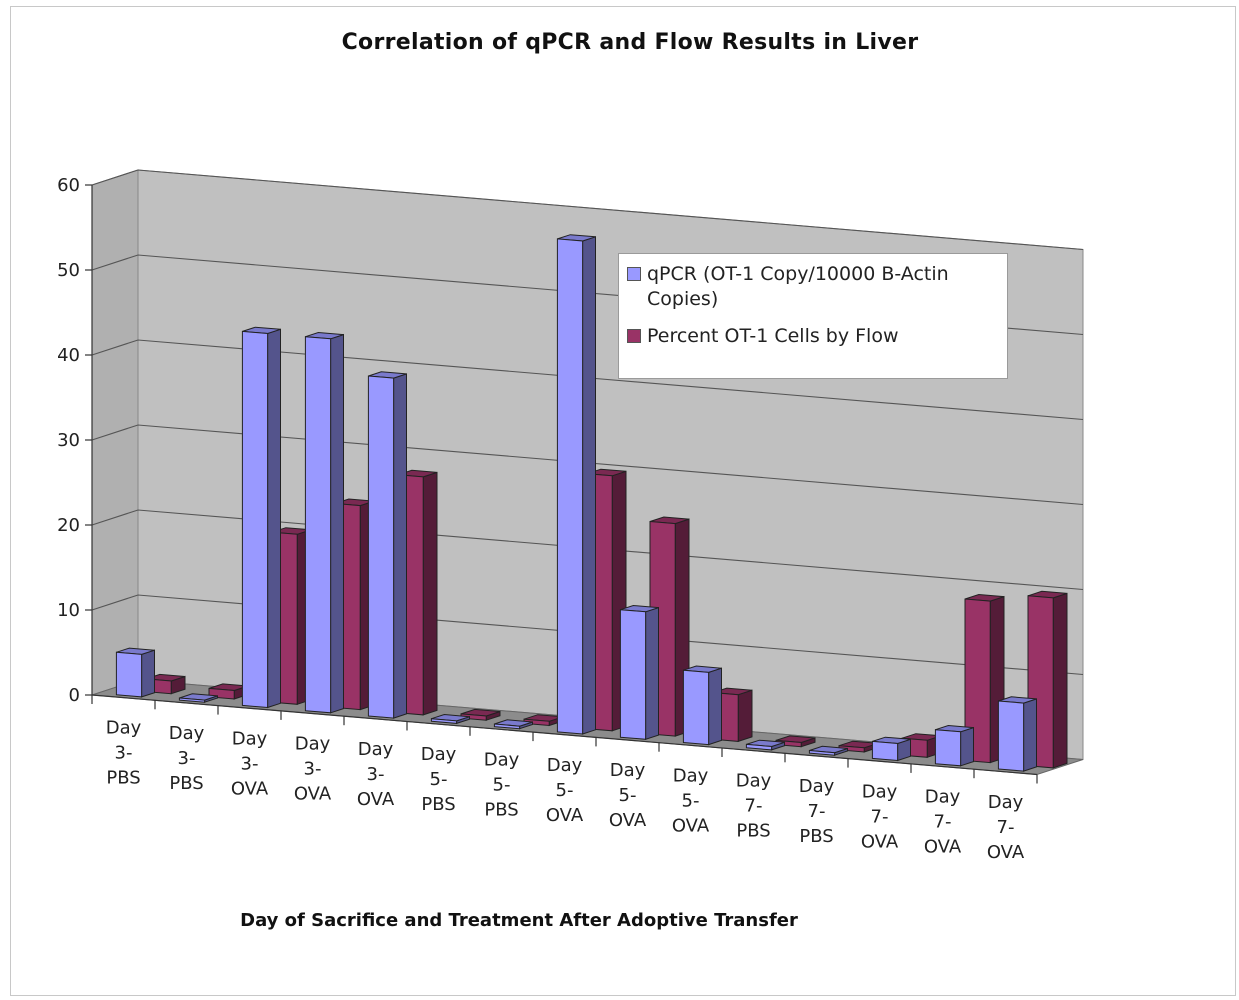  I want to click on x-tick-label: Day 5- PBS, so click(502, 784).